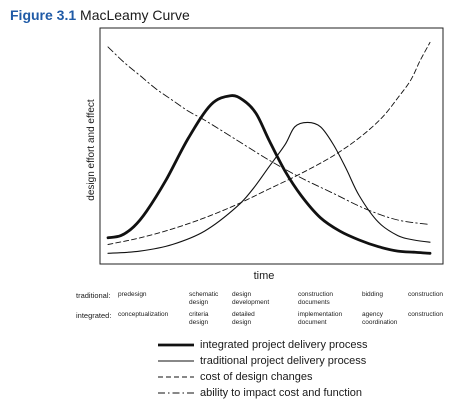  I want to click on traditional-phase-3-line-2: development, so click(251, 302).